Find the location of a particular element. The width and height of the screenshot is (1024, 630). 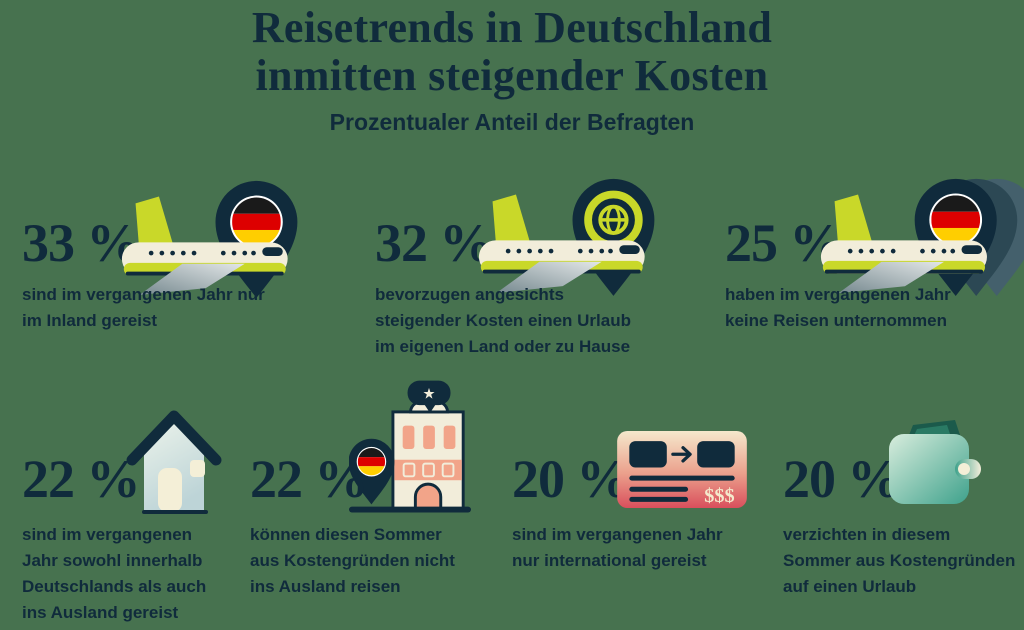

page-subtitle: Prozentualer Anteil der Befragten is located at coordinates (512, 122).